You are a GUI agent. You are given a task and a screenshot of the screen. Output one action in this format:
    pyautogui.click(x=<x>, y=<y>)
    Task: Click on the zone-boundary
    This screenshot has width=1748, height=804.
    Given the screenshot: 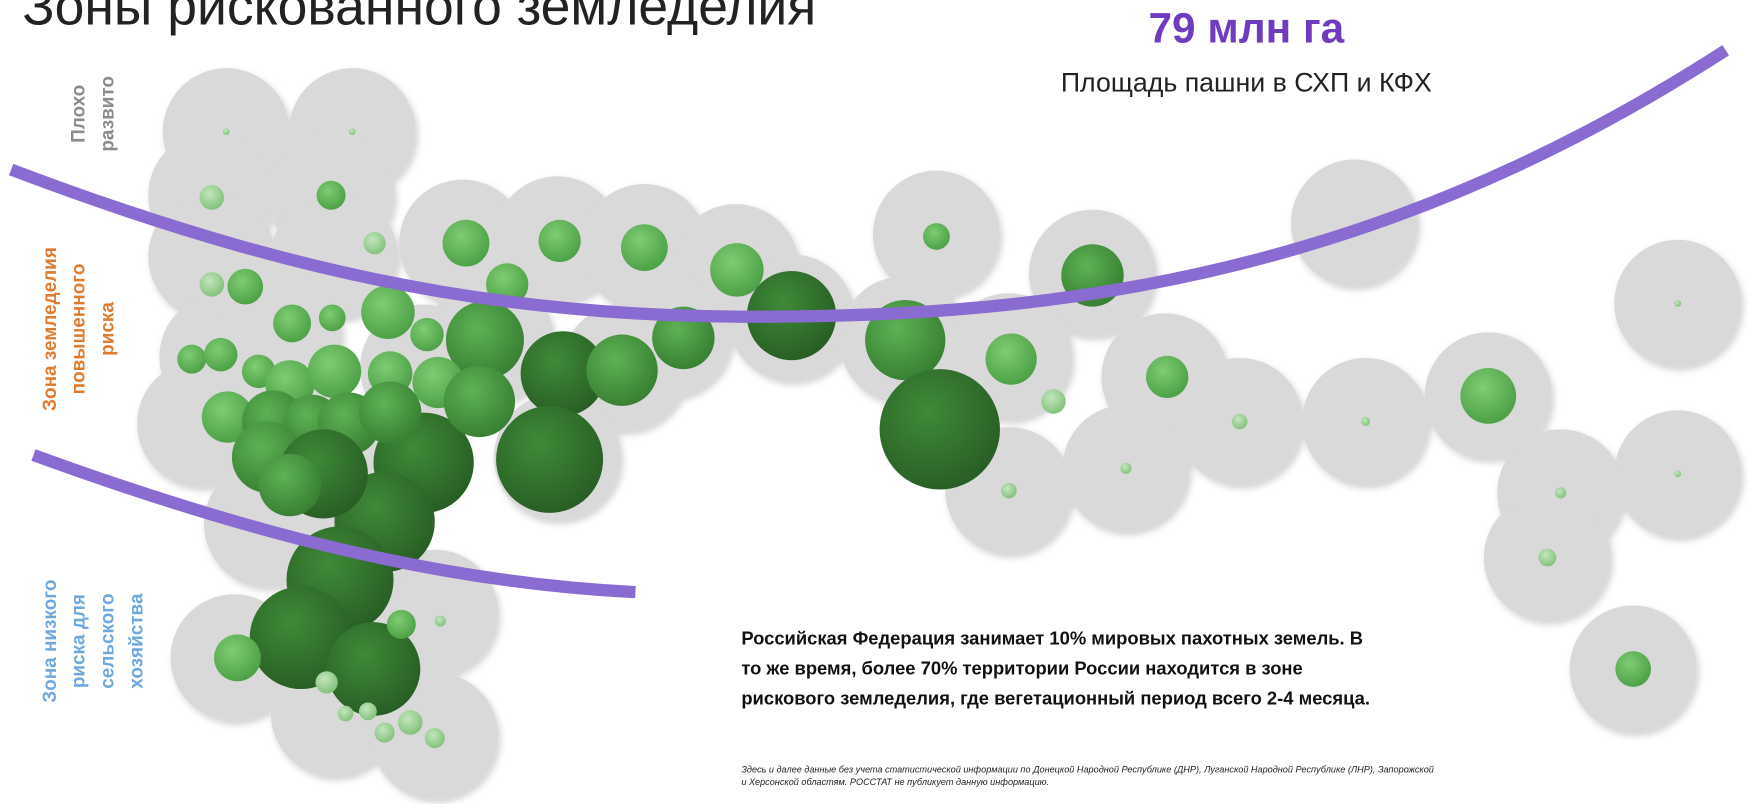 What is the action you would take?
    pyautogui.click(x=333, y=524)
    